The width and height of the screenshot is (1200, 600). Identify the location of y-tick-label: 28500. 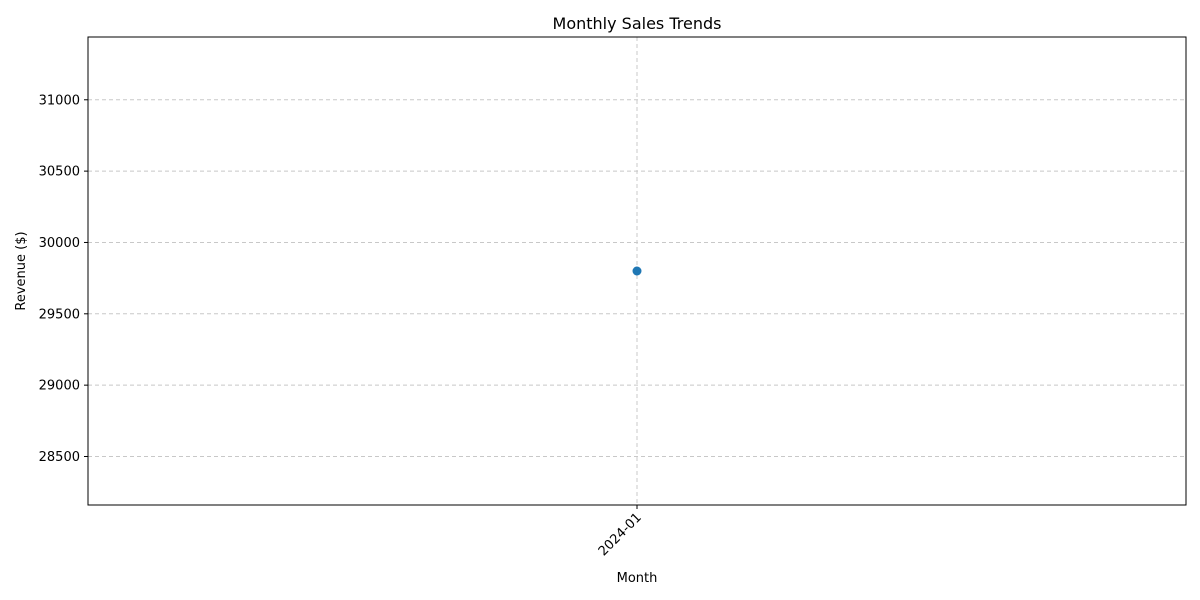
(59, 457).